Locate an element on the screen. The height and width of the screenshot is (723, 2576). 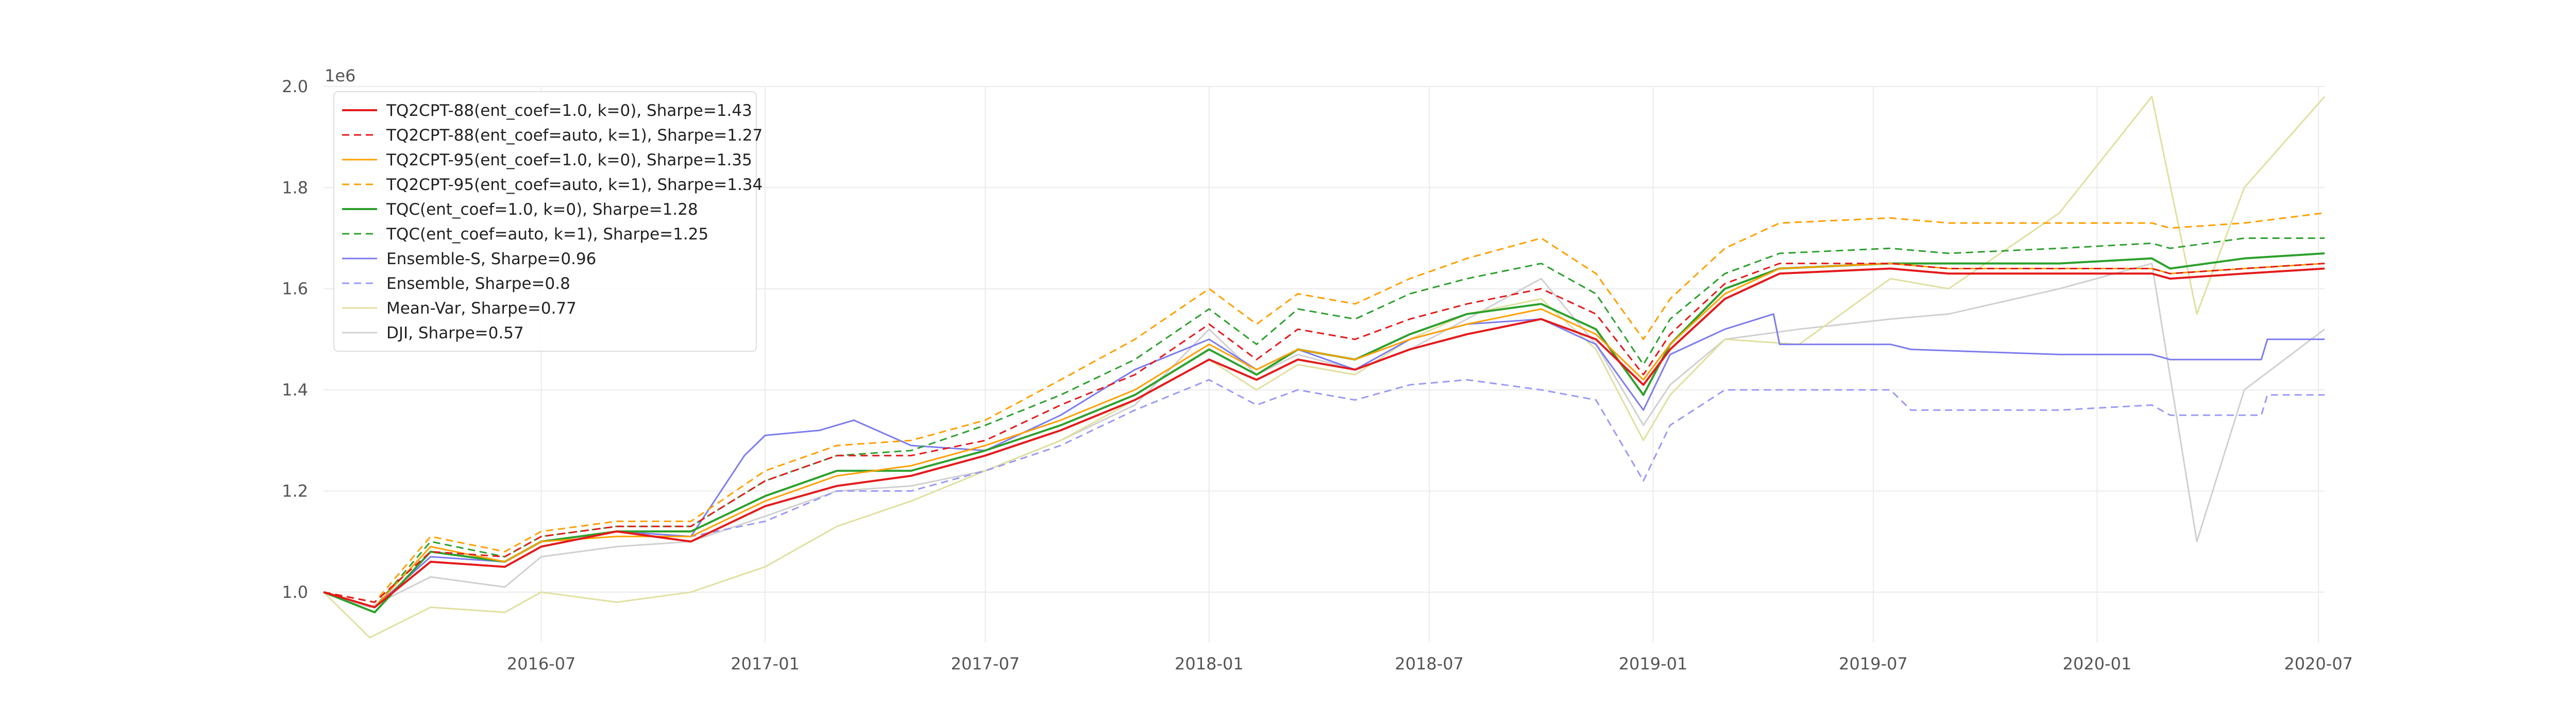
x-tick-label: 2018-07 is located at coordinates (1429, 664).